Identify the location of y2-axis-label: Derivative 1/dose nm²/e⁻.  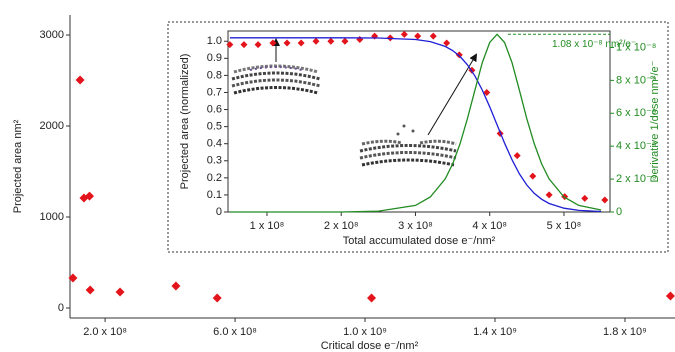
(655, 121).